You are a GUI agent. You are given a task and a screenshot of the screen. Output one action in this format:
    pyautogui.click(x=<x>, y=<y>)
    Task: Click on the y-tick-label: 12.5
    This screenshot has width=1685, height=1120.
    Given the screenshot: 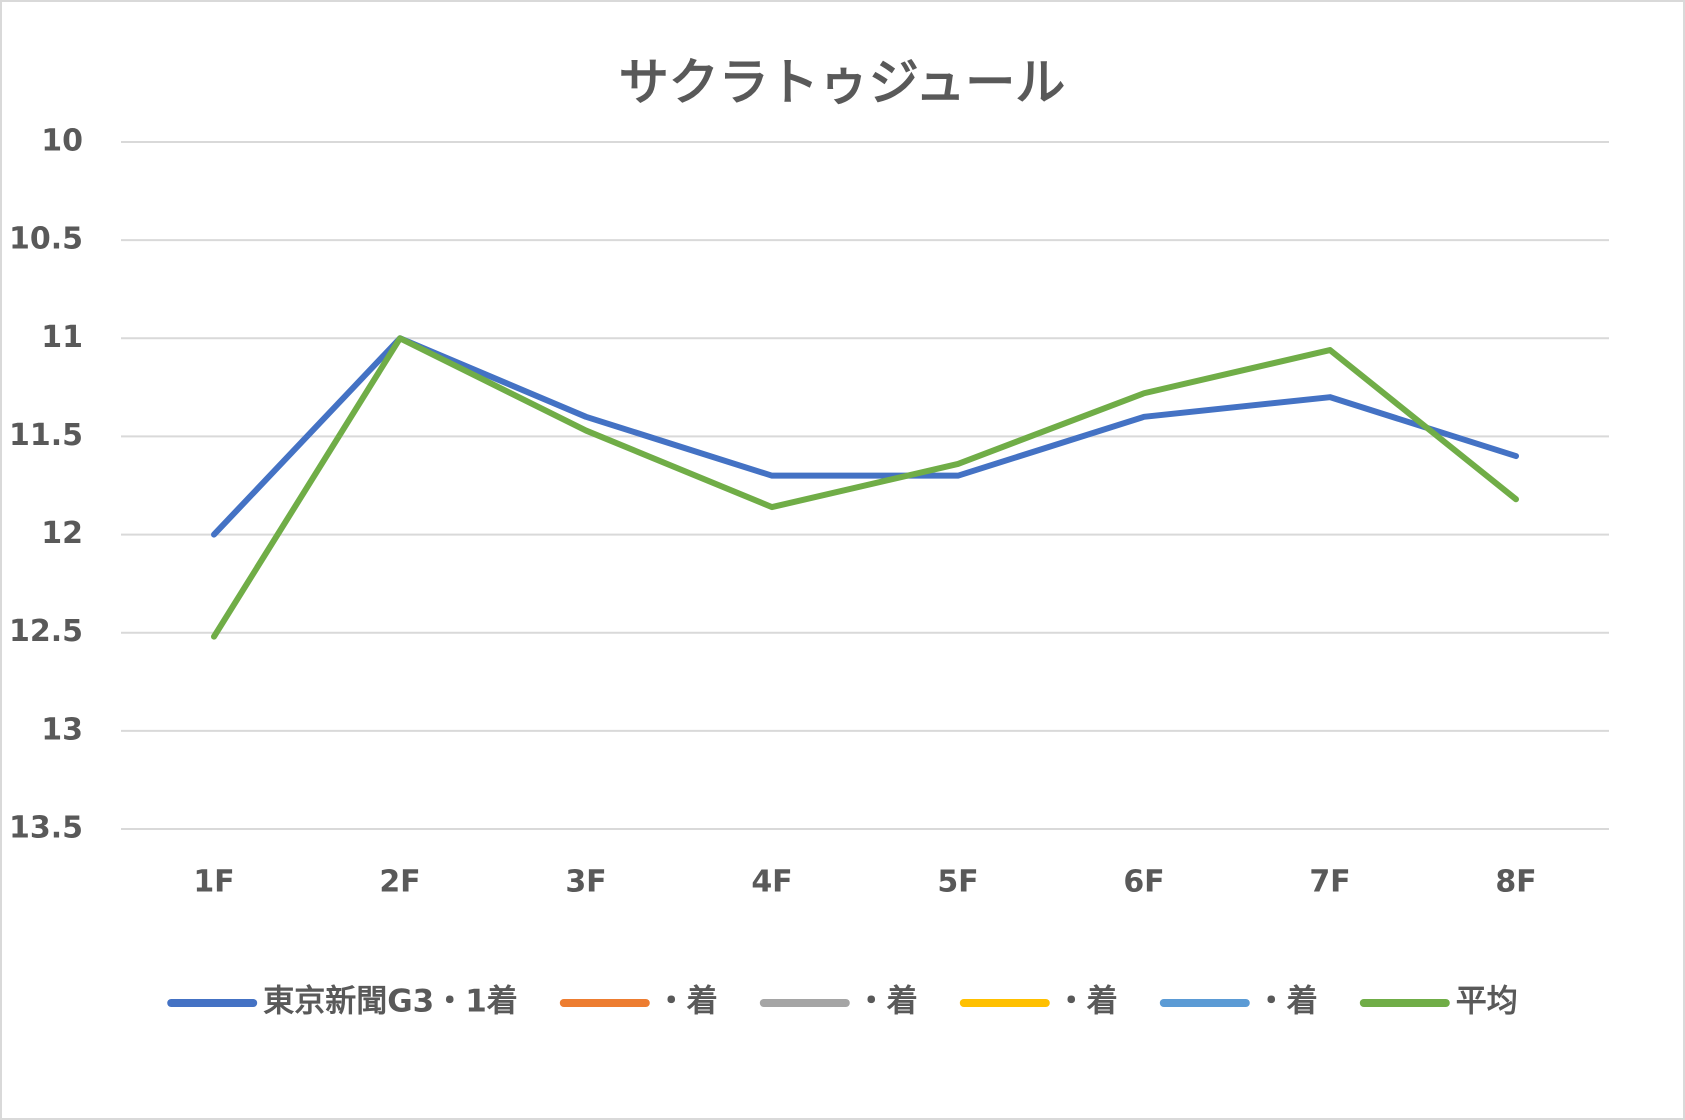 What is the action you would take?
    pyautogui.click(x=46, y=631)
    